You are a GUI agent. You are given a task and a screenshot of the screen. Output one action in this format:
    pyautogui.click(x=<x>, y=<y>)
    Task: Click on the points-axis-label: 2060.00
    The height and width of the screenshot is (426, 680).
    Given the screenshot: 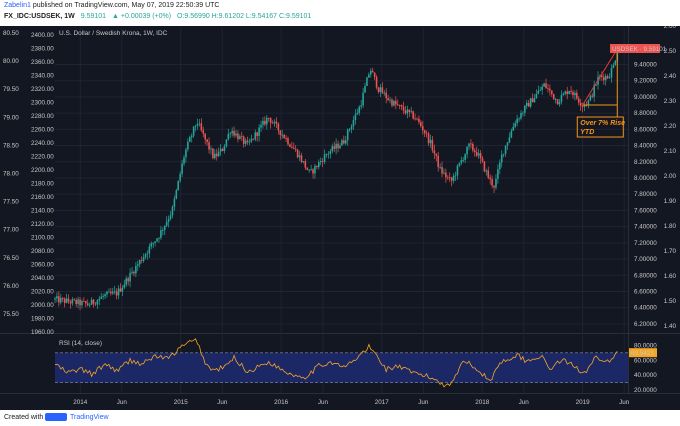 What is the action you would take?
    pyautogui.click(x=42, y=265)
    